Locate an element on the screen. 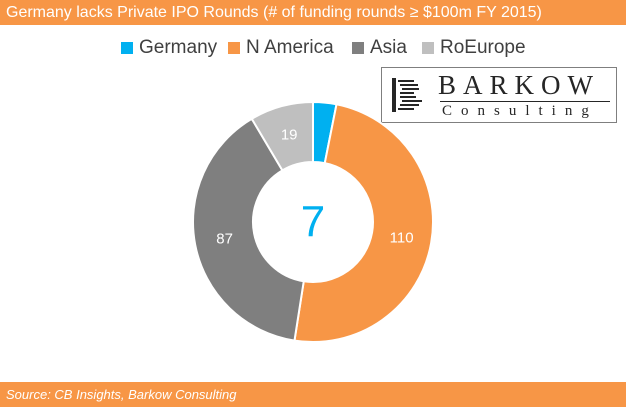 The width and height of the screenshot is (626, 407). donut-slice-roeurope is located at coordinates (282, 136).